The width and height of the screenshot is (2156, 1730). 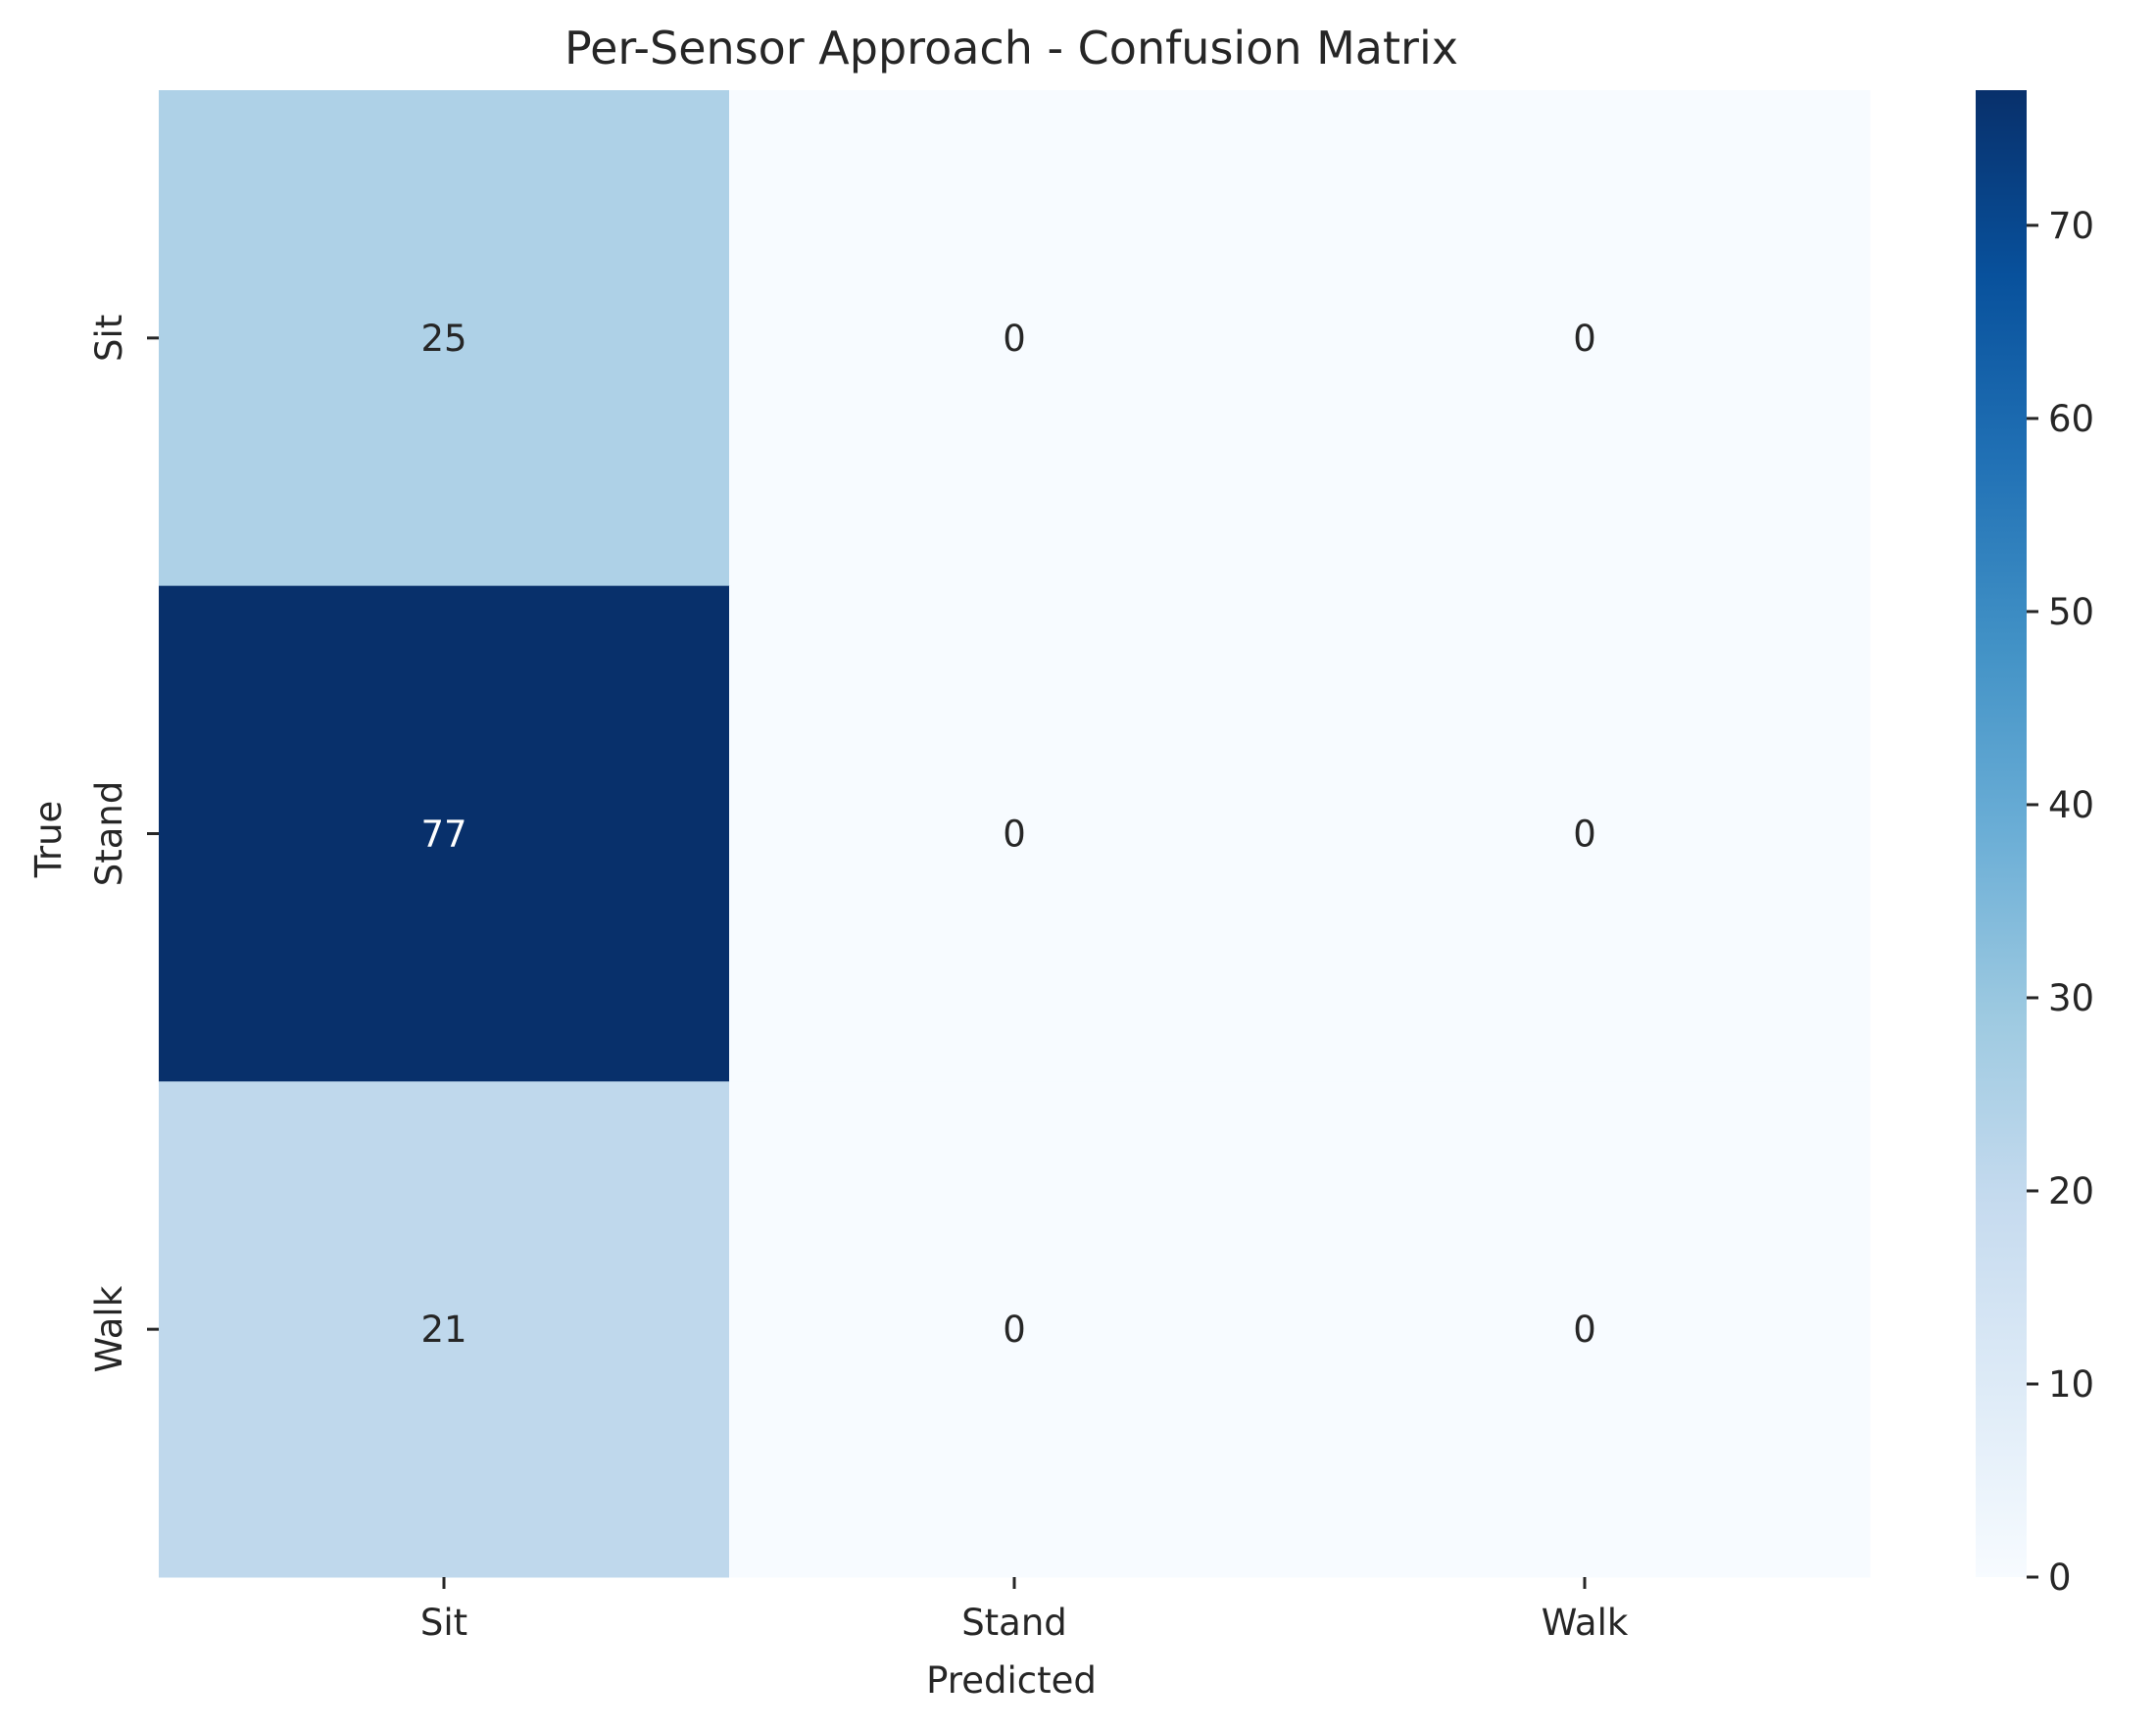 What do you see at coordinates (109, 834) in the screenshot?
I see `y-tick-label: Stand` at bounding box center [109, 834].